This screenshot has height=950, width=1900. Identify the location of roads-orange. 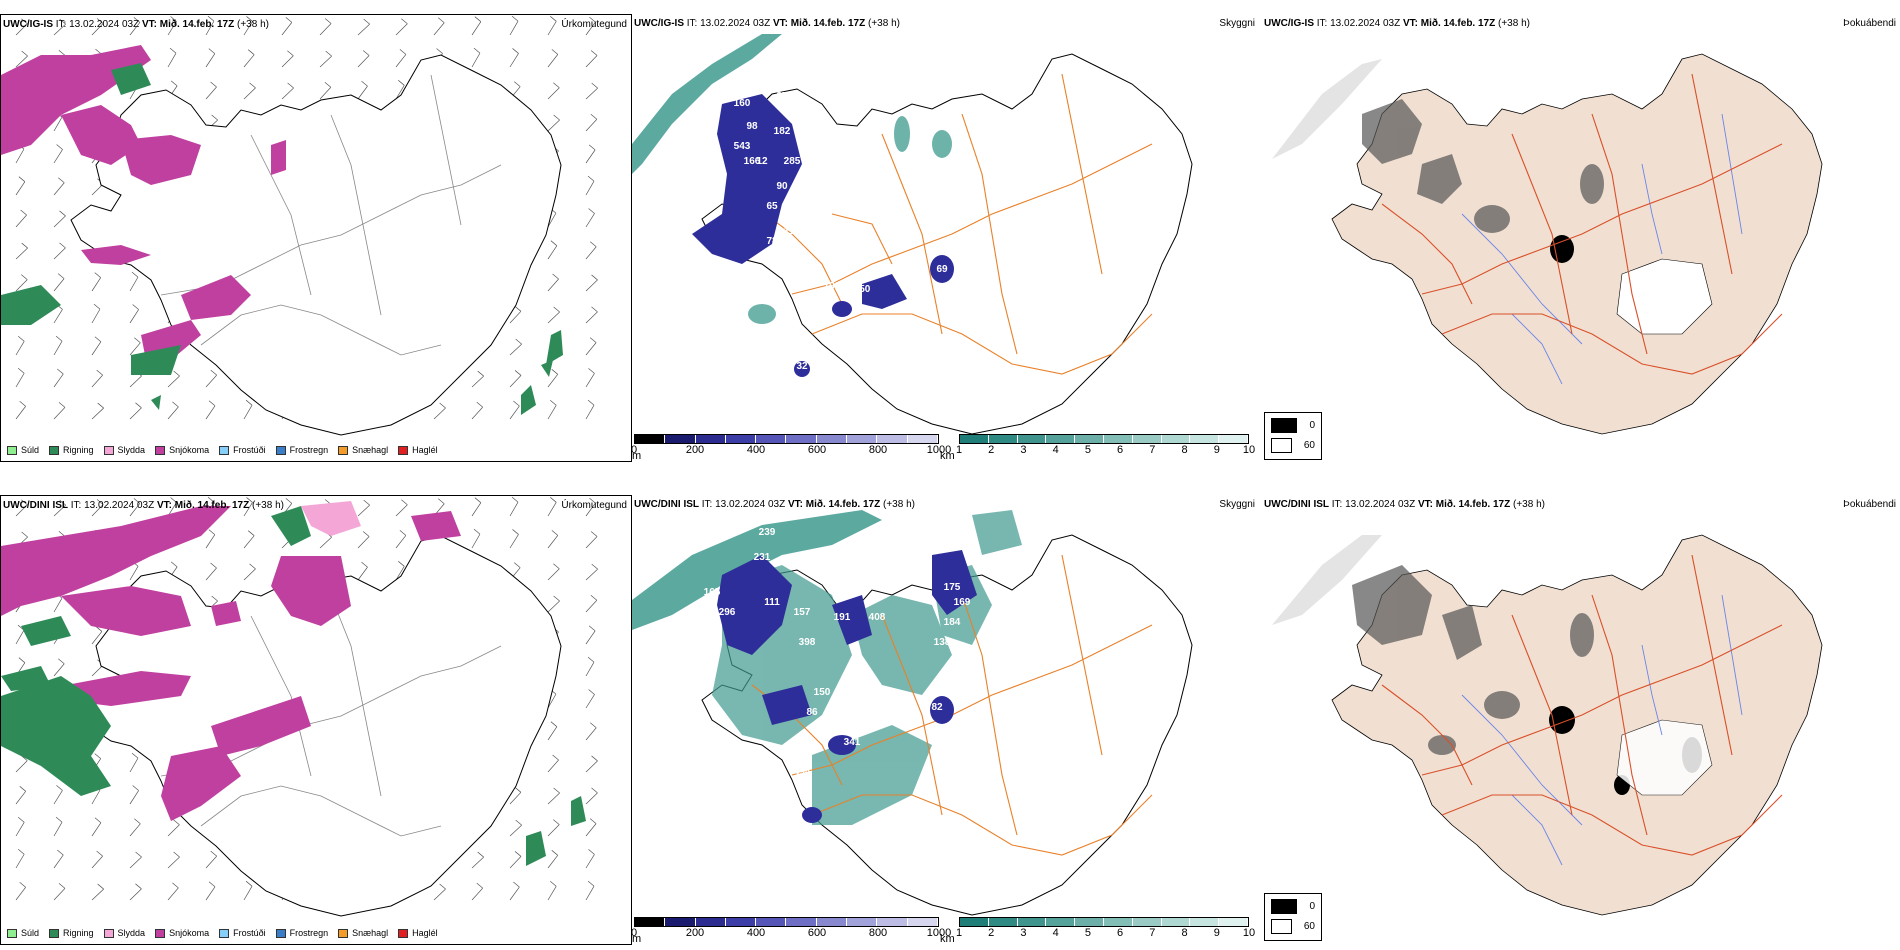
(952, 705).